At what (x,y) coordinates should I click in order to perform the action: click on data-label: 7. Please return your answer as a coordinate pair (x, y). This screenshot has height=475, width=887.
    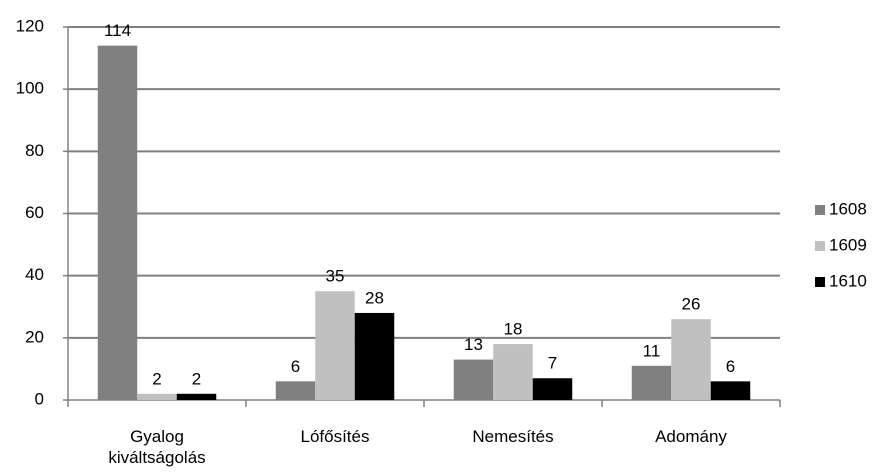
    Looking at the image, I should click on (552, 363).